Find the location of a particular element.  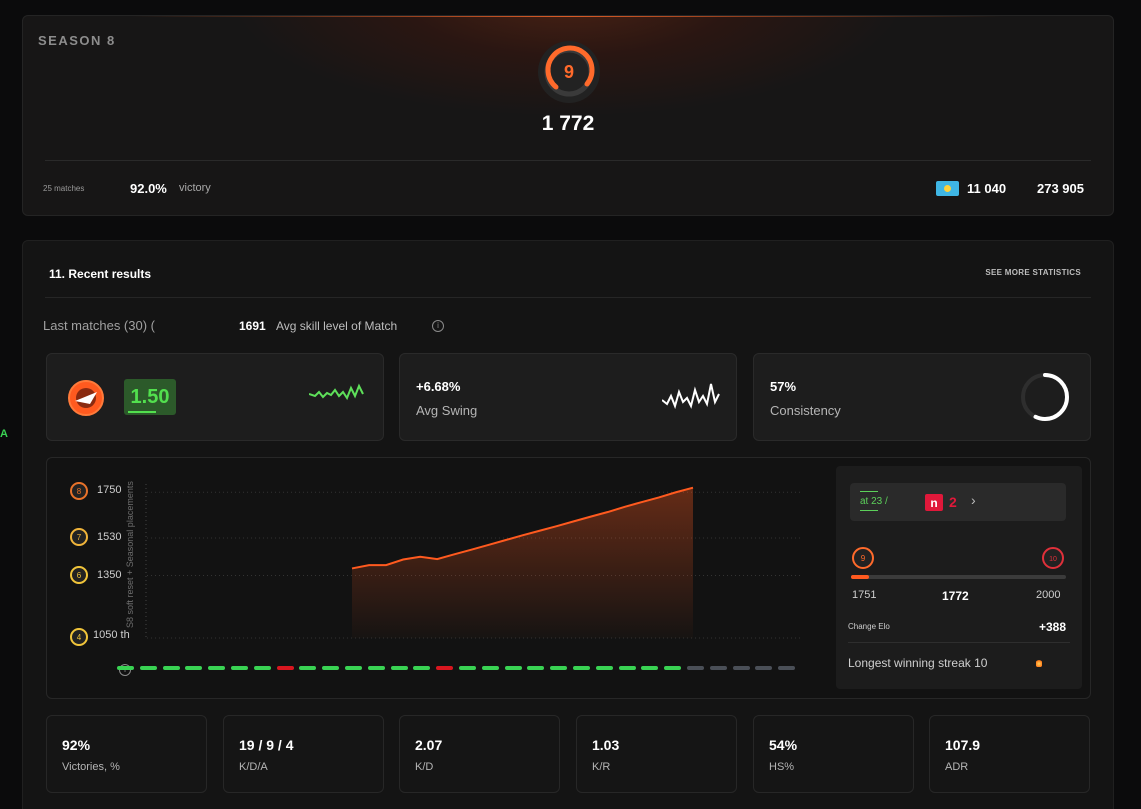

range-min: 1751 is located at coordinates (864, 595).